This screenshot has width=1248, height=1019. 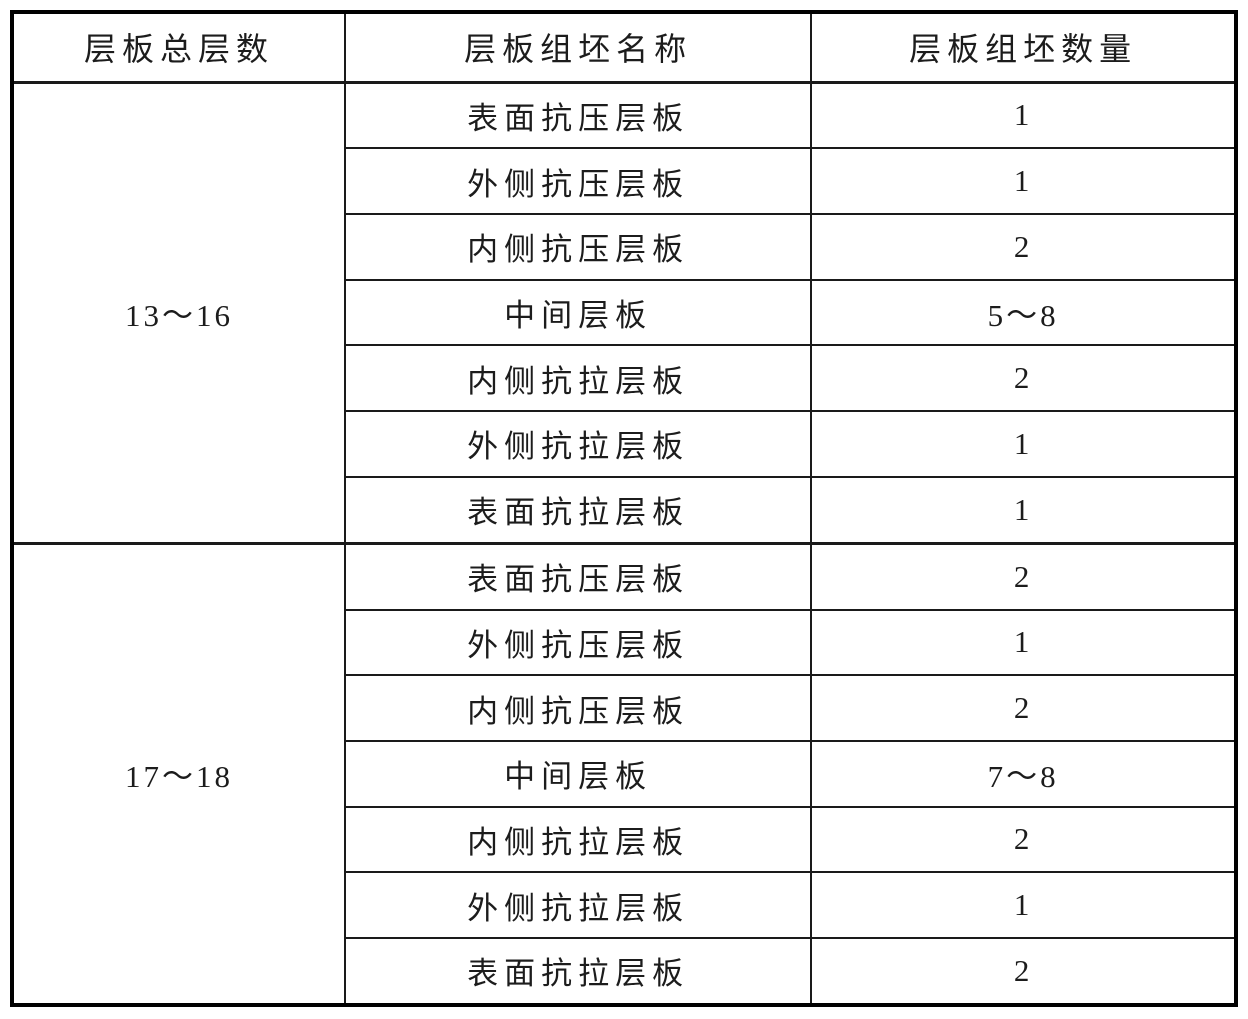 I want to click on layup-qty-cell: 5～8, so click(x=1023, y=312).